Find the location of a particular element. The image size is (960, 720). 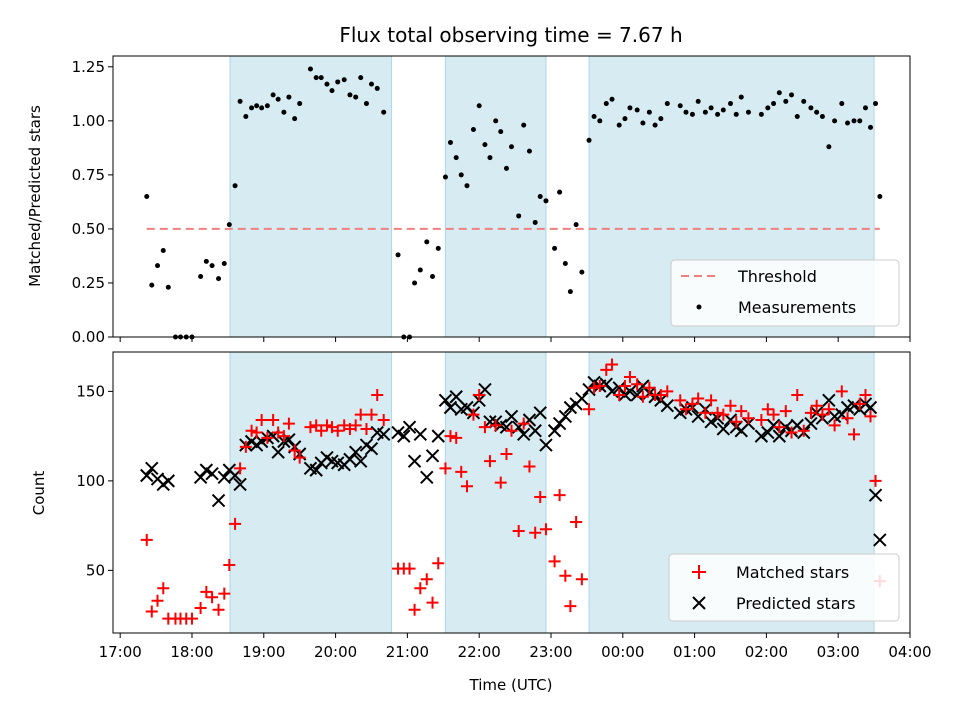

y-tick-label: 0.50 is located at coordinates (88, 229).